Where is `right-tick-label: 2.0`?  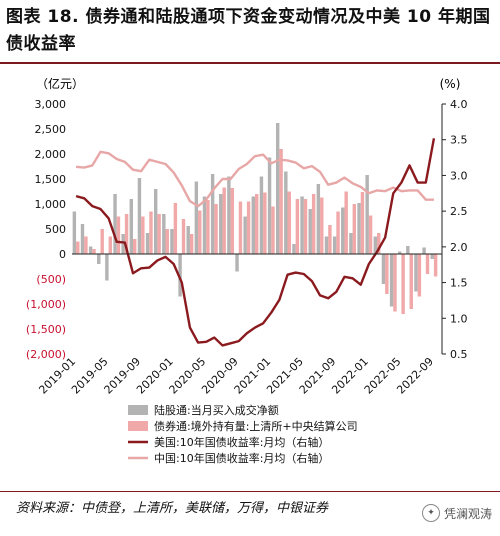 right-tick-label: 2.0 is located at coordinates (459, 247).